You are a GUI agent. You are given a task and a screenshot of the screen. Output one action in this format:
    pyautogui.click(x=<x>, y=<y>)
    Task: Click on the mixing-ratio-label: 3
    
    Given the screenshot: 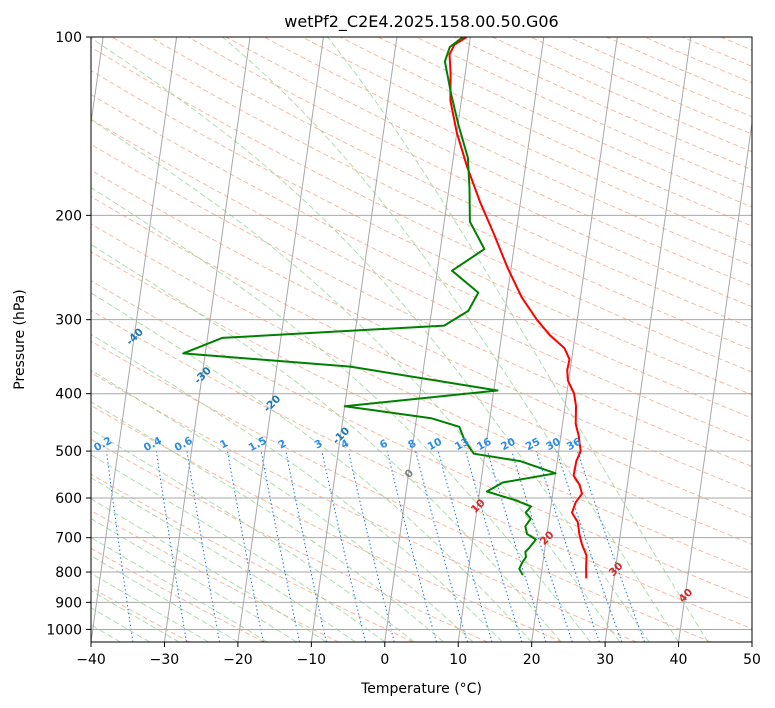 What is the action you would take?
    pyautogui.click(x=318, y=444)
    